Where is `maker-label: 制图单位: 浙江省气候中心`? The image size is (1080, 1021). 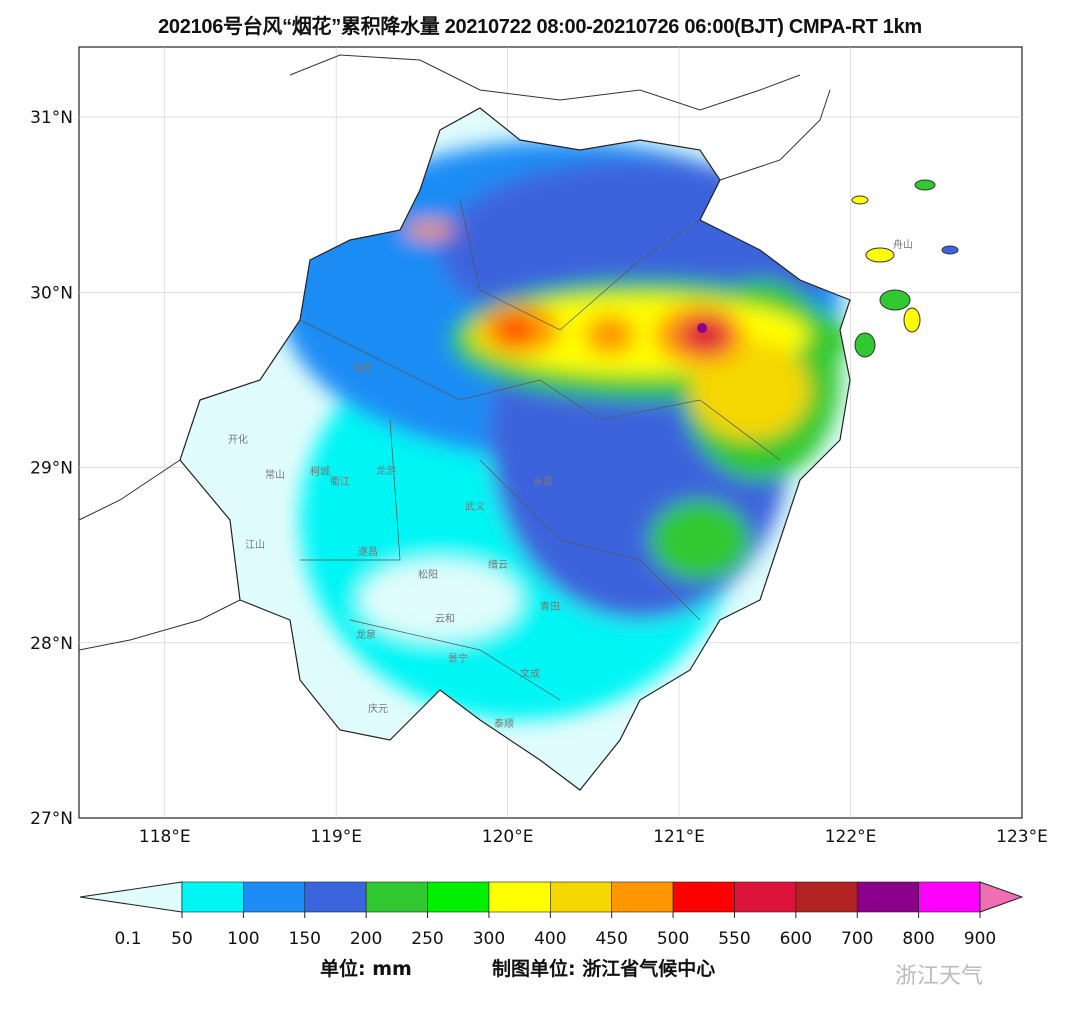
maker-label: 制图单位: 浙江省气候中心 is located at coordinates (604, 969).